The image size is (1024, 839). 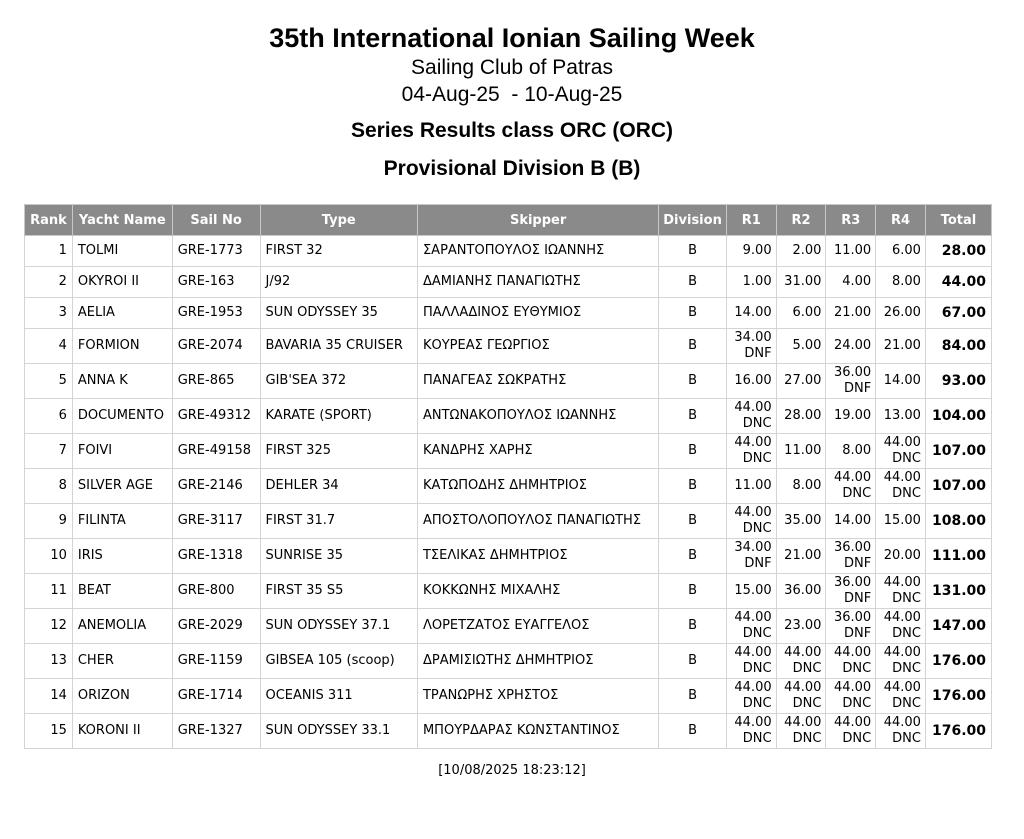 I want to click on column-header-r1: R1, so click(x=751, y=220).